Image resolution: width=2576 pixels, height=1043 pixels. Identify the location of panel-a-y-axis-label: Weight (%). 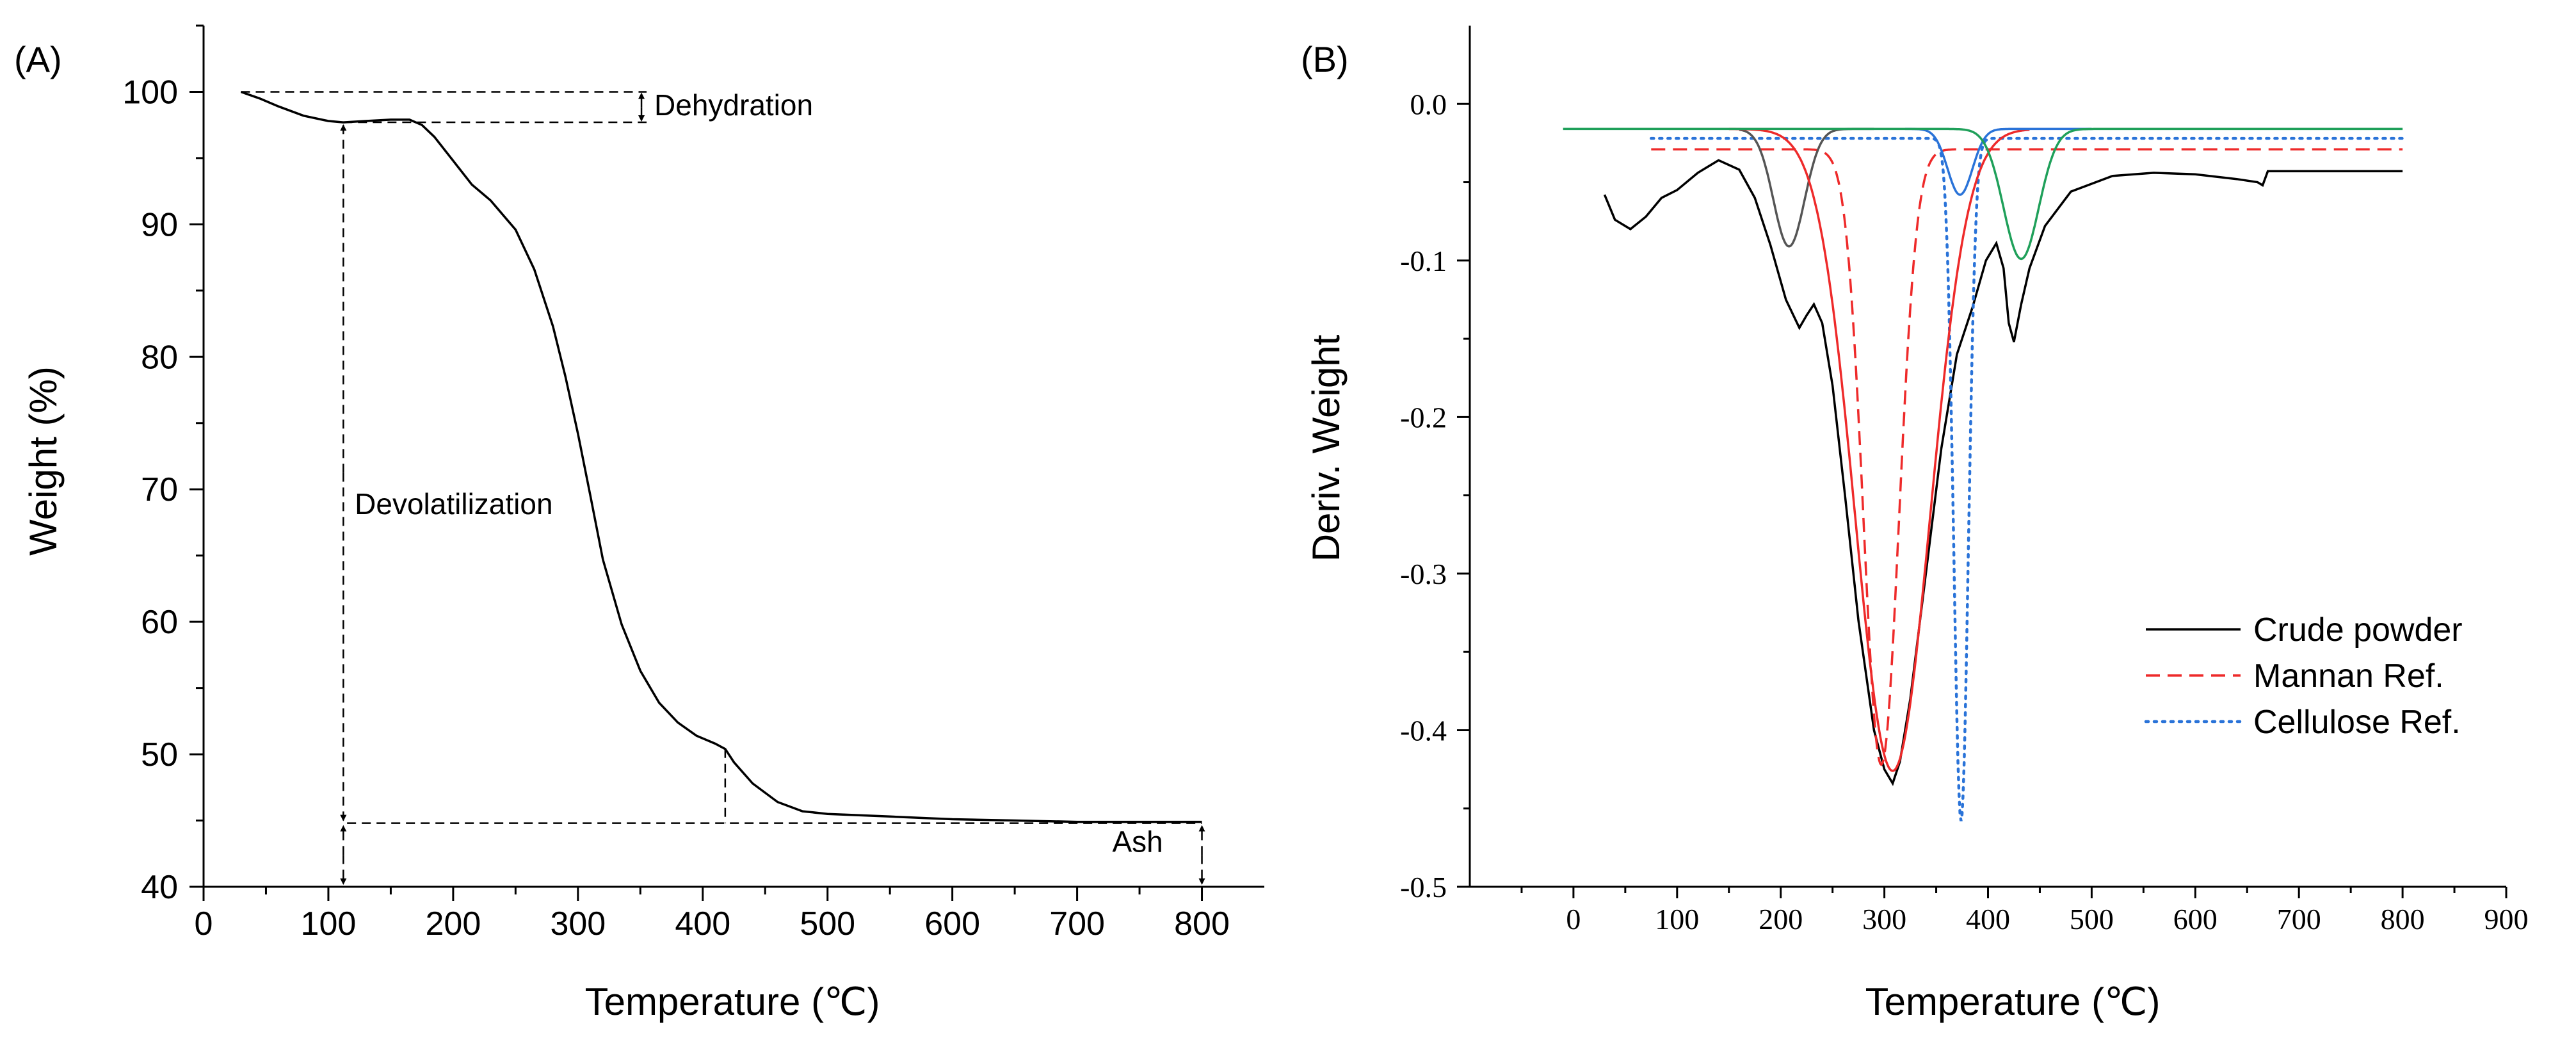
(43, 461).